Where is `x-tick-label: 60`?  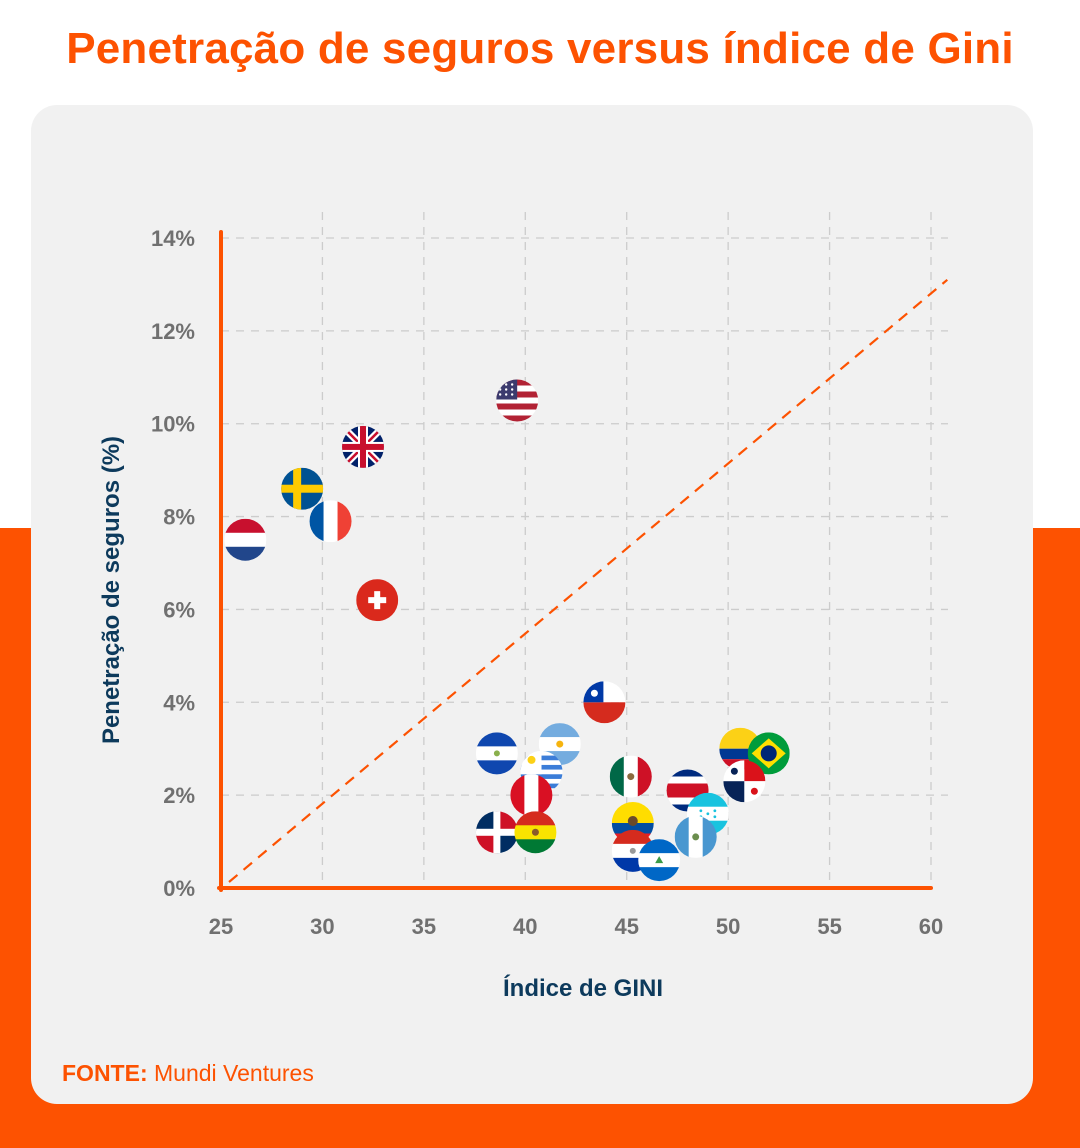 x-tick-label: 60 is located at coordinates (931, 926).